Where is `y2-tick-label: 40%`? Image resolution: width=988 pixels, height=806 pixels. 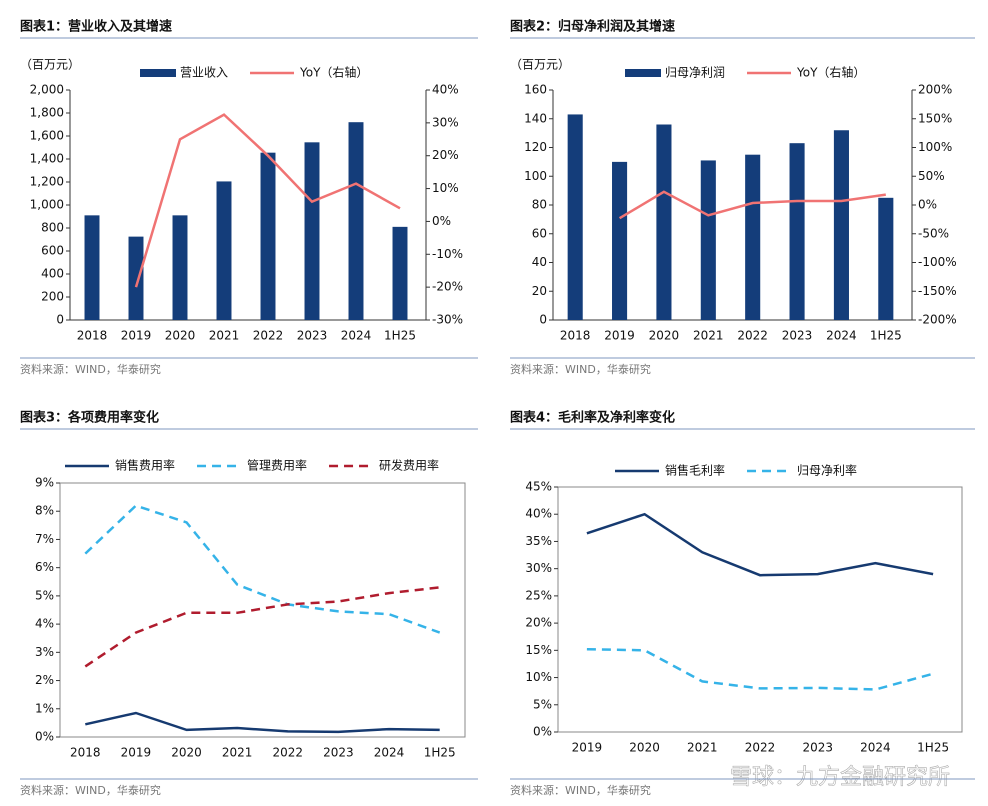
y2-tick-label: 40% is located at coordinates (445, 90).